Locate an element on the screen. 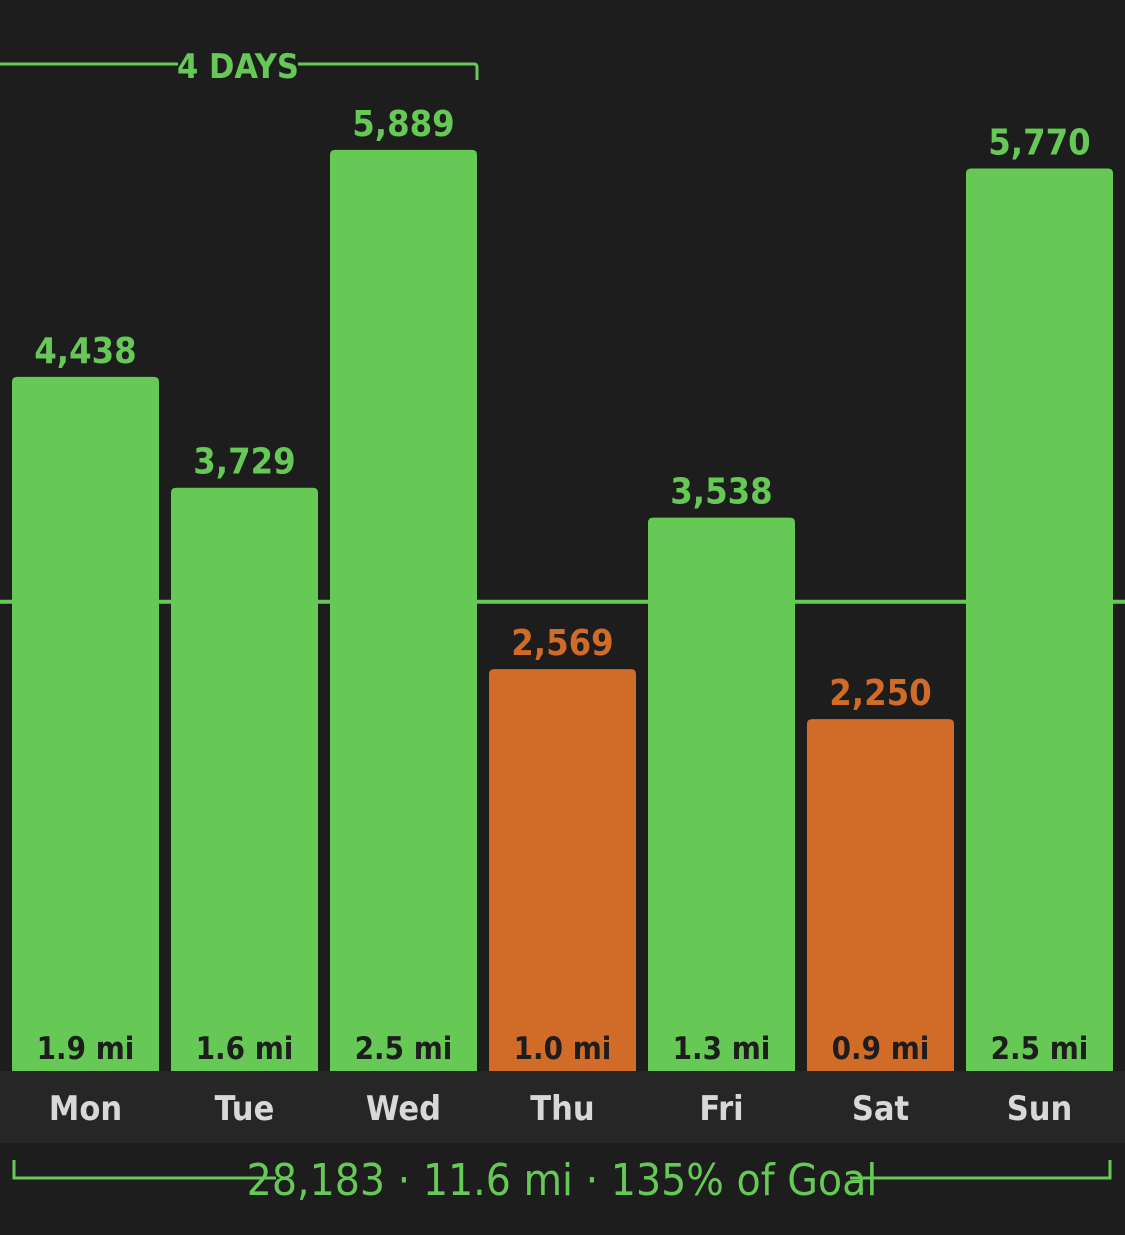 This screenshot has width=1125, height=1235. day-label-wed: Wed is located at coordinates (403, 1109).